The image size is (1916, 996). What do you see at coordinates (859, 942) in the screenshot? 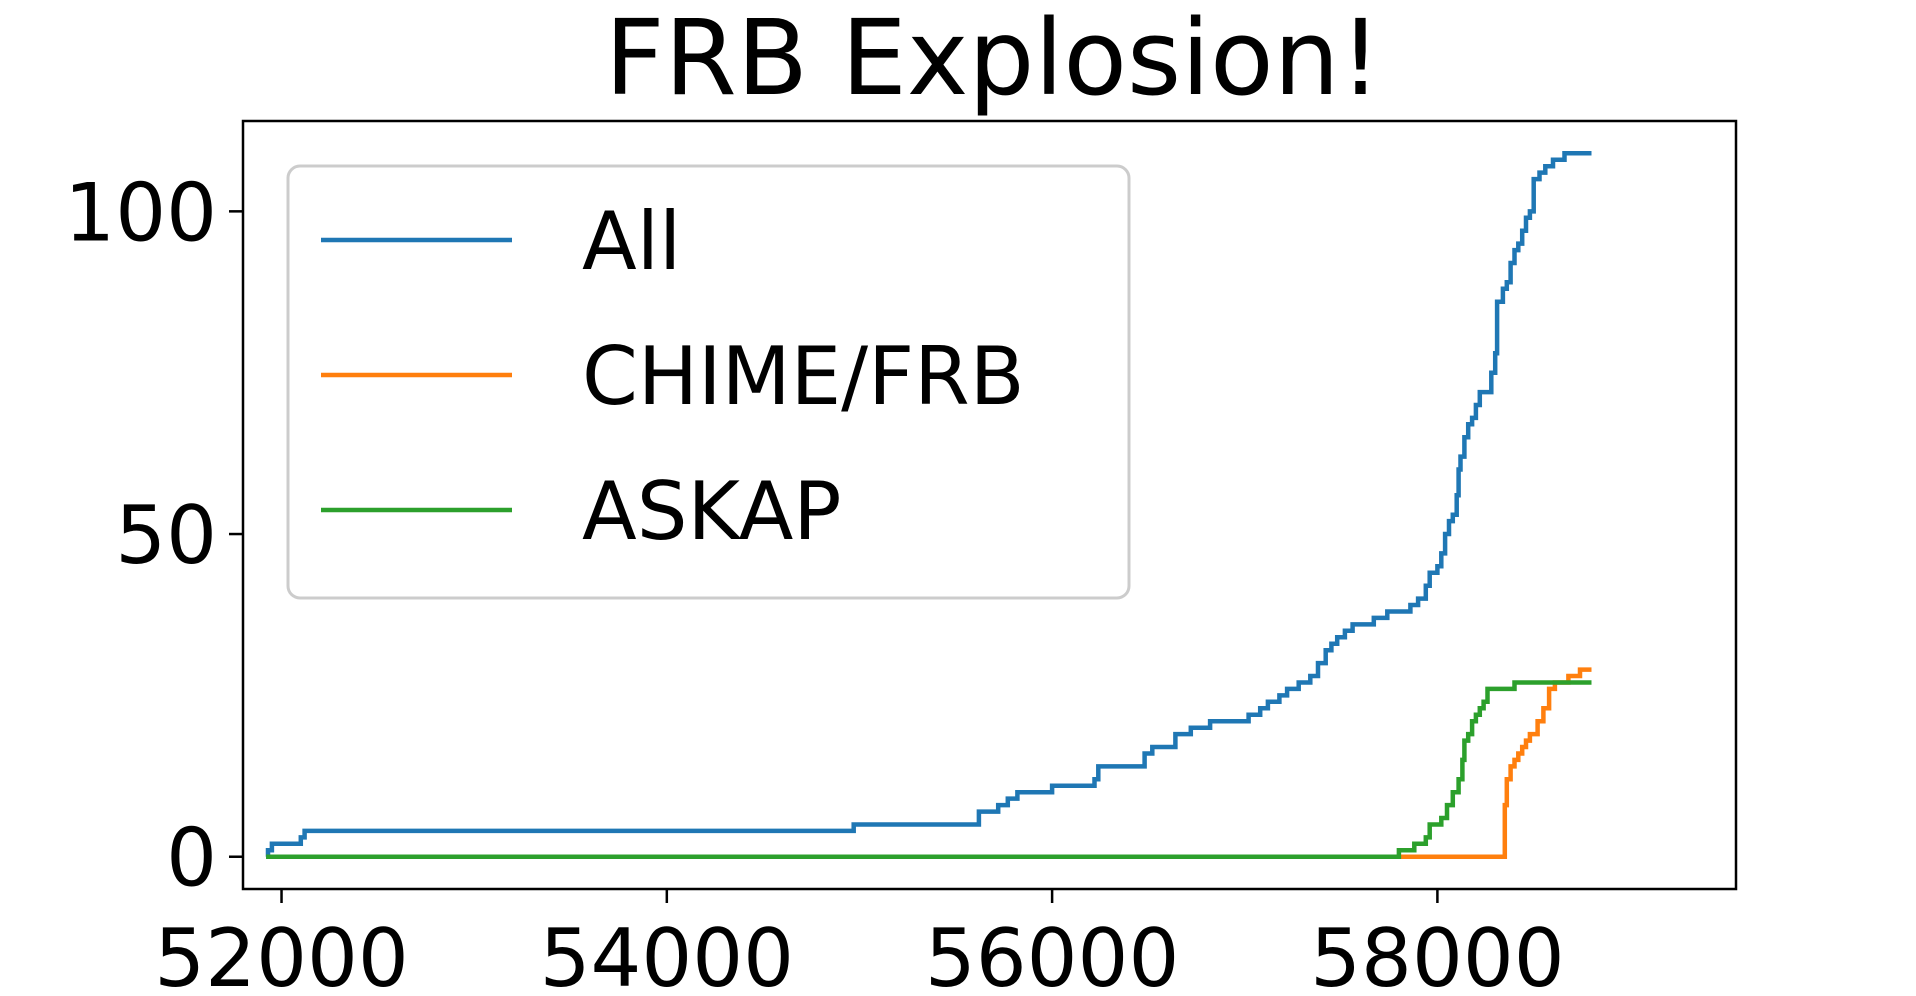
I see `x-axis: 52000 54000 56000 58000` at bounding box center [859, 942].